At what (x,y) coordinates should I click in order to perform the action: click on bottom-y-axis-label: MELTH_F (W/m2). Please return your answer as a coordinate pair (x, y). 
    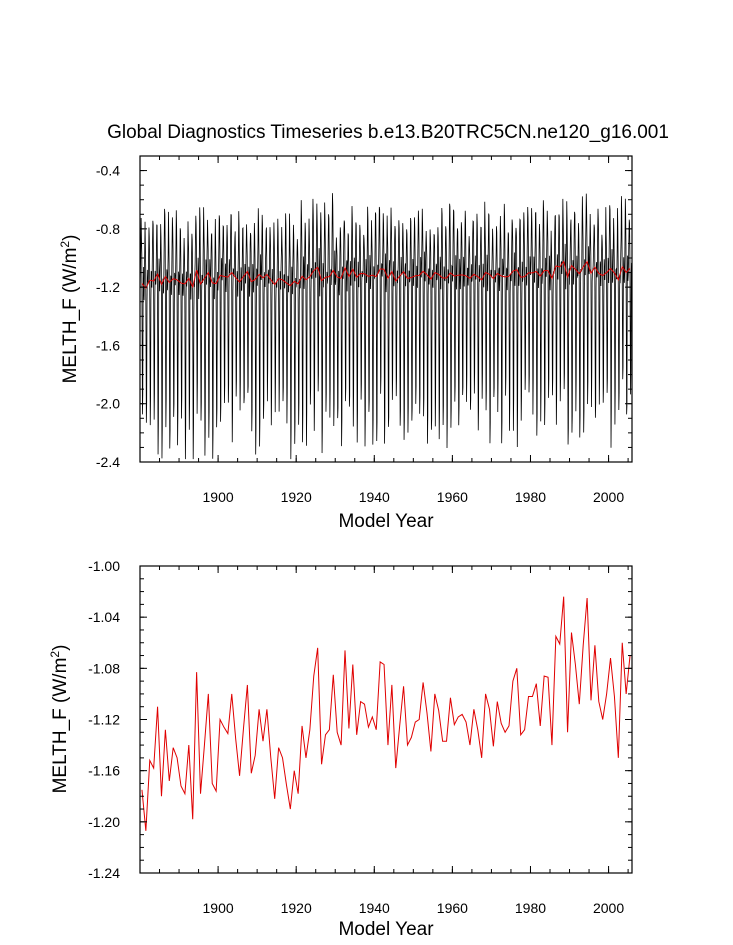
    Looking at the image, I should click on (59, 719).